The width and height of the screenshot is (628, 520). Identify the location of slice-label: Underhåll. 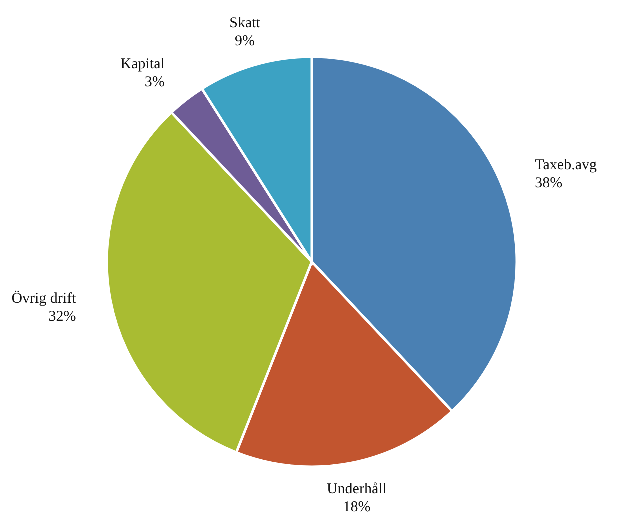
(356, 490).